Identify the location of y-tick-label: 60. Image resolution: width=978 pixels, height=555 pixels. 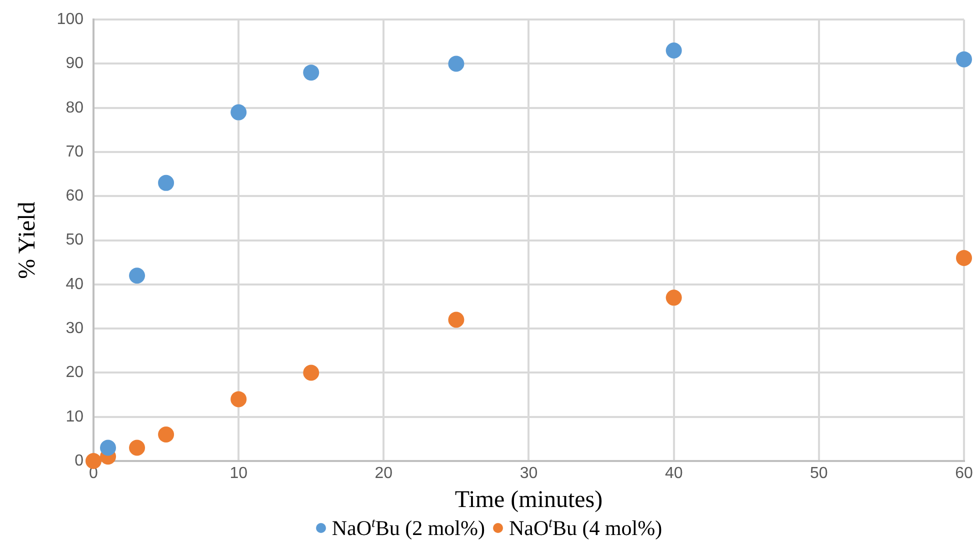
(75, 196).